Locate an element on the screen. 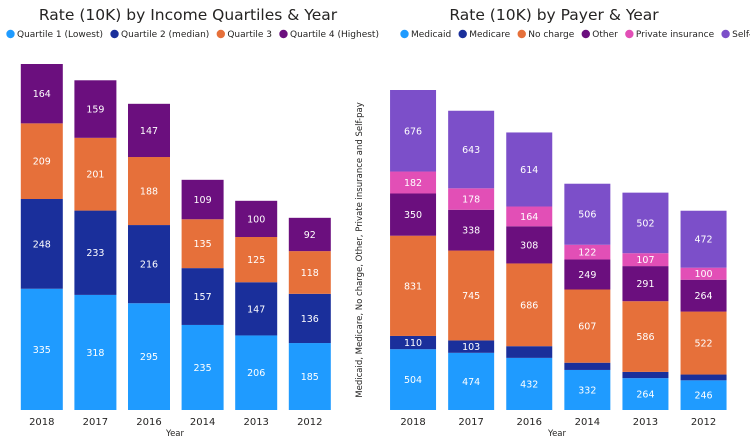 The image size is (750, 443). bar-2016-medicare is located at coordinates (529, 352).